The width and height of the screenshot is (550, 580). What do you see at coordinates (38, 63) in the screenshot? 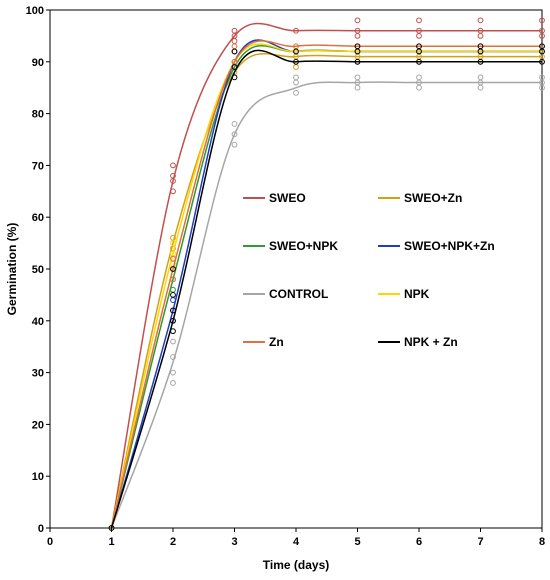
I see `y-tick-label: 90` at bounding box center [38, 63].